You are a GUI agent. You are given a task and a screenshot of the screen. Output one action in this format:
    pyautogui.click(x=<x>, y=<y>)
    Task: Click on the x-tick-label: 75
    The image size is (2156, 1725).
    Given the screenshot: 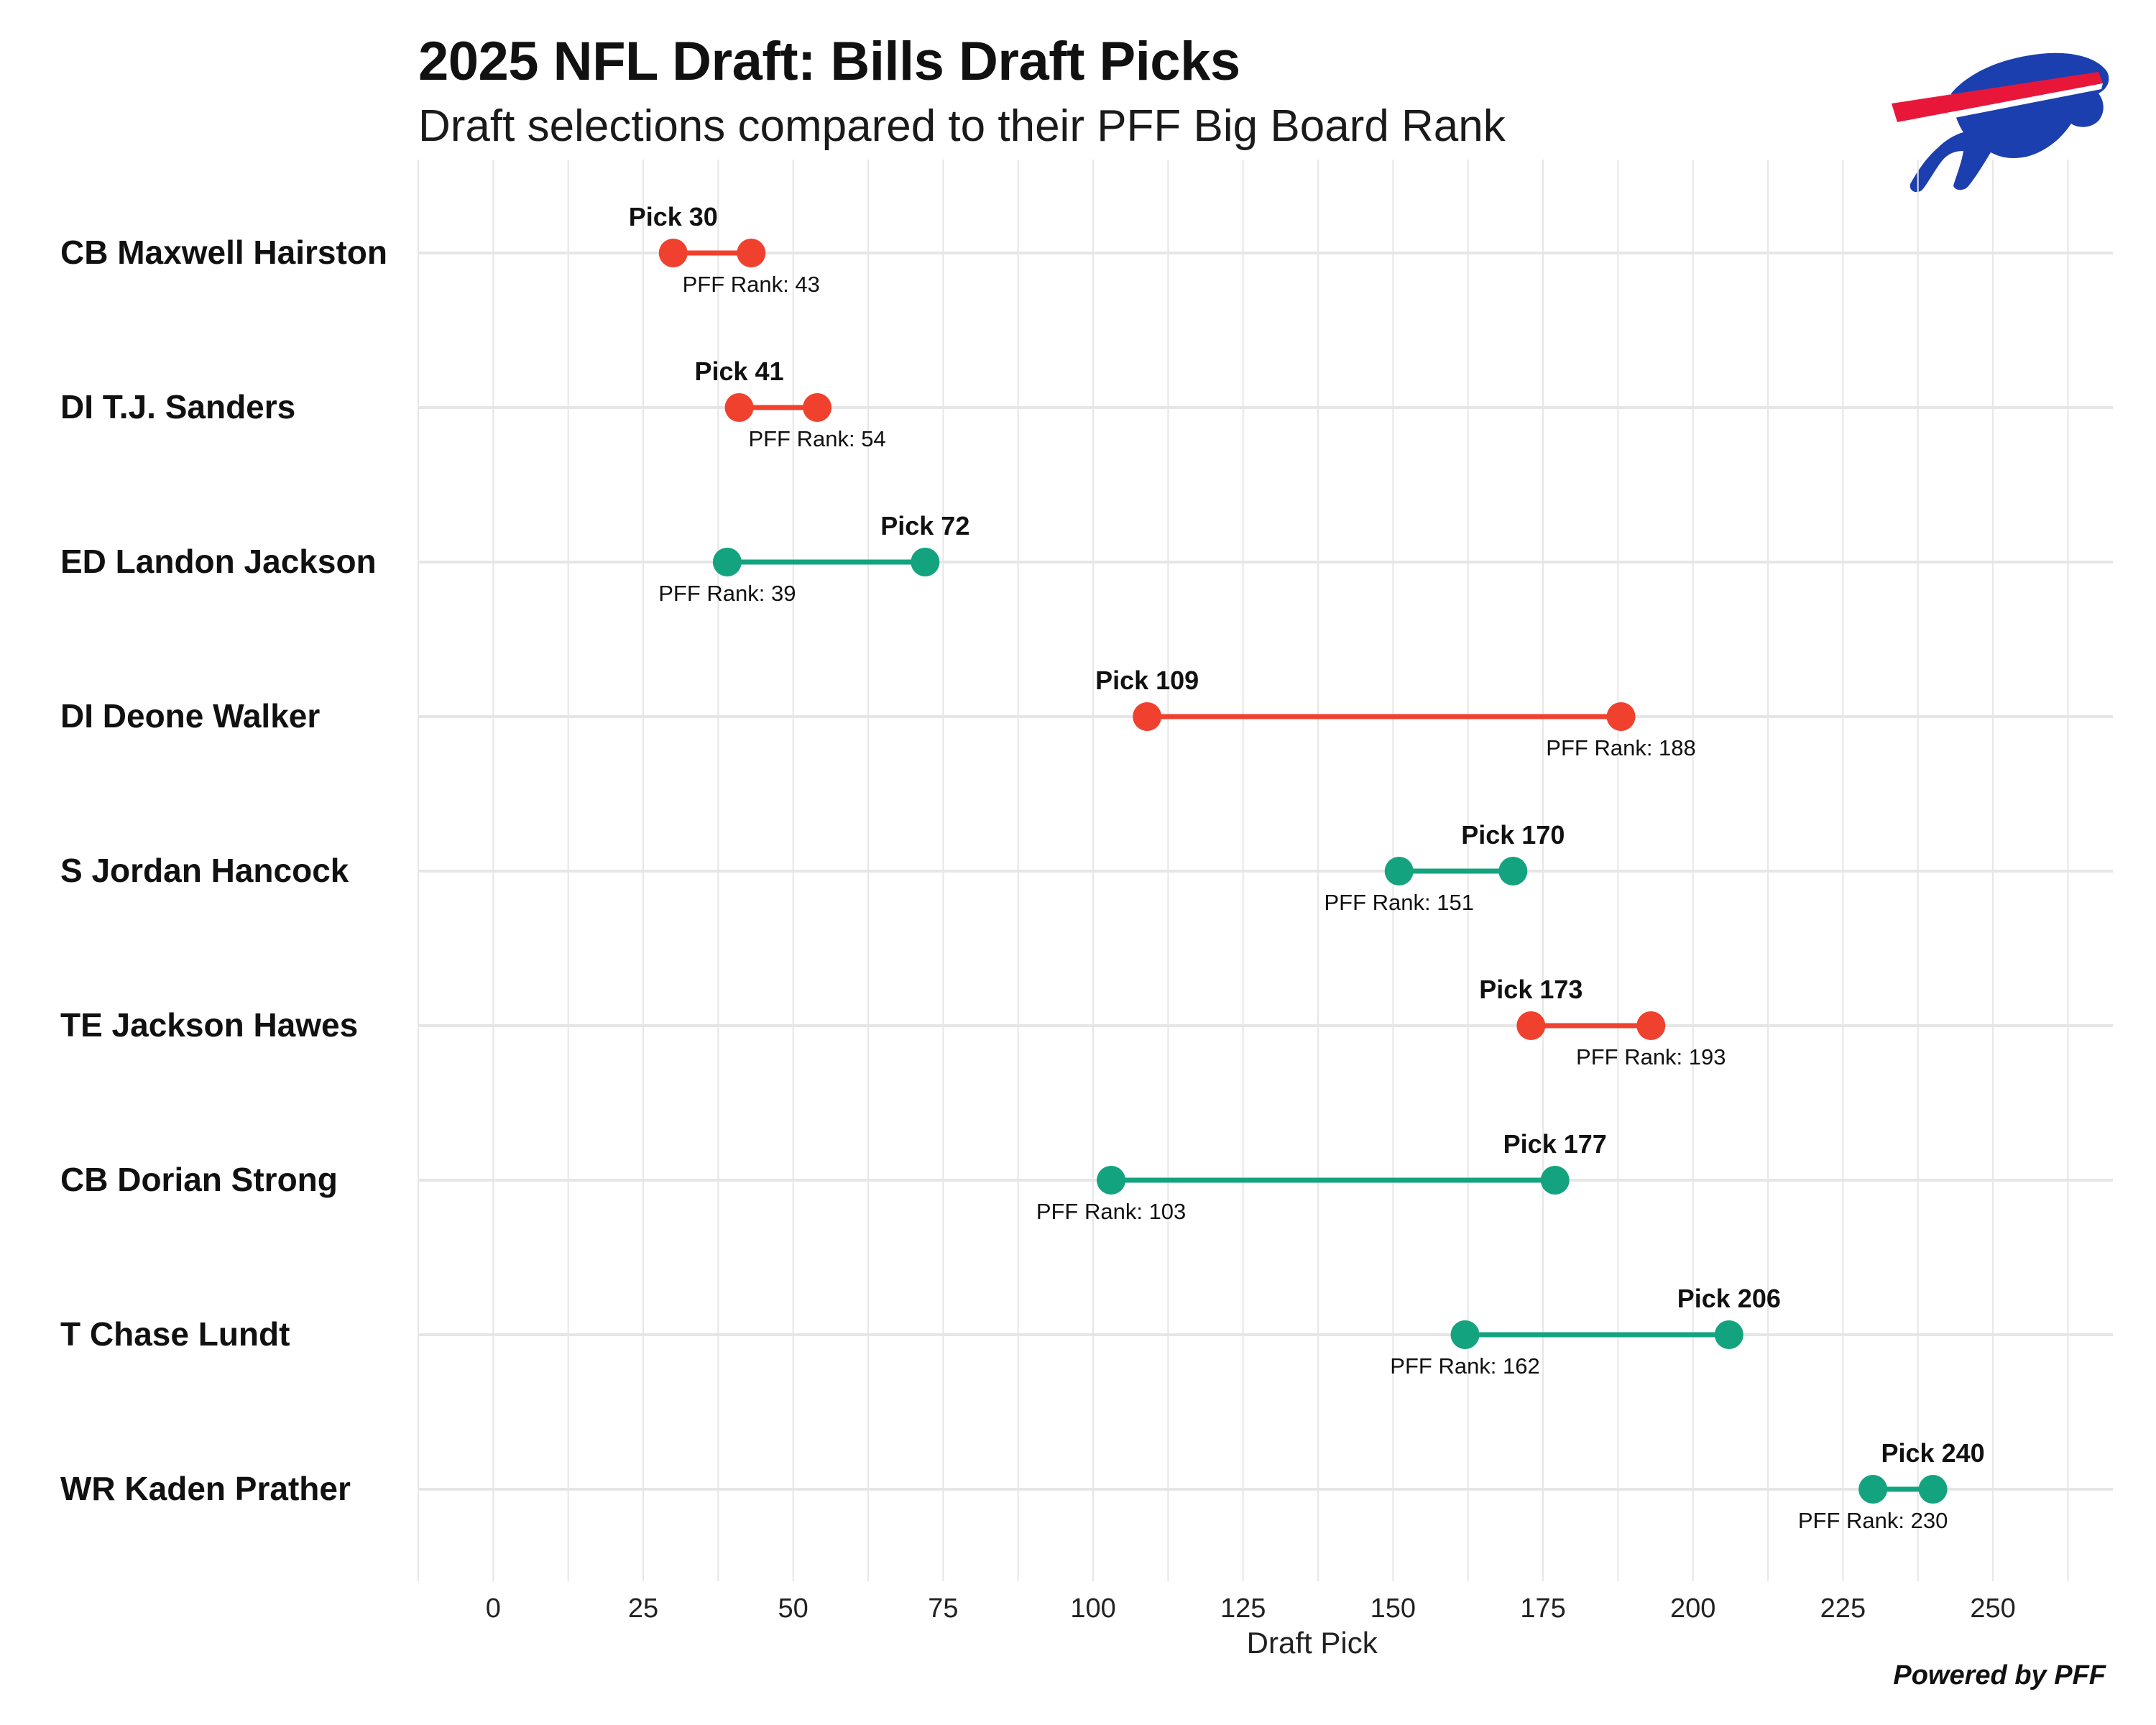 What is the action you would take?
    pyautogui.click(x=943, y=1608)
    